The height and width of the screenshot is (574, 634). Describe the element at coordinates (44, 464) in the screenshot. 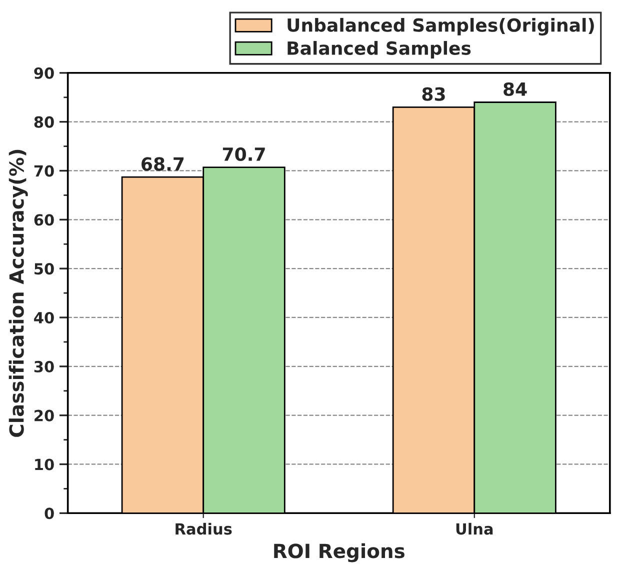

I see `y-tick-label: 10` at that location.